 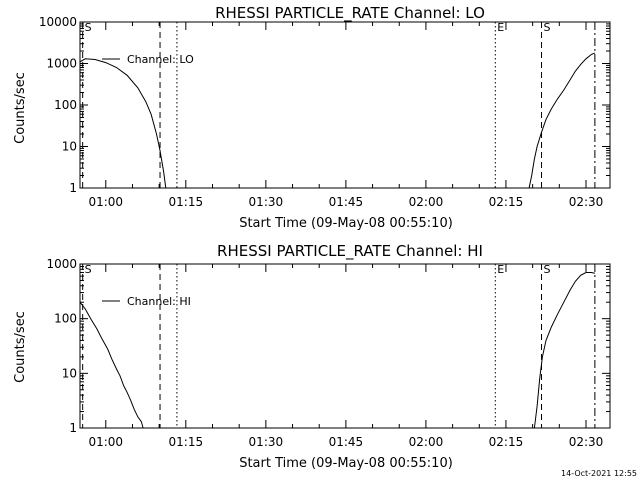 What do you see at coordinates (346, 442) in the screenshot?
I see `hi-x-tick-label: 01:45` at bounding box center [346, 442].